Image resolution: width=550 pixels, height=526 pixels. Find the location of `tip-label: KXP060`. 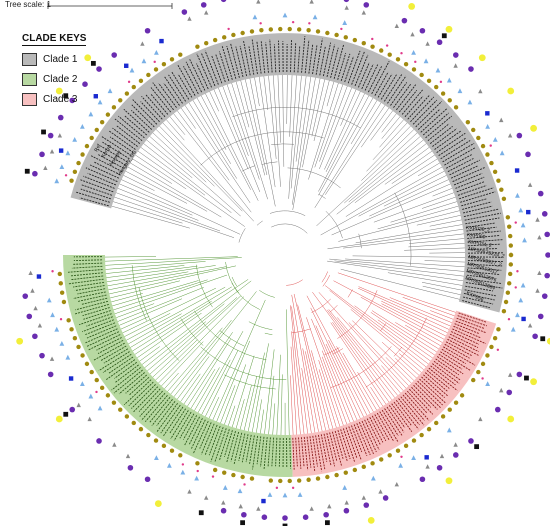

tip-label: KXP060 is located at coordinates (476, 236).